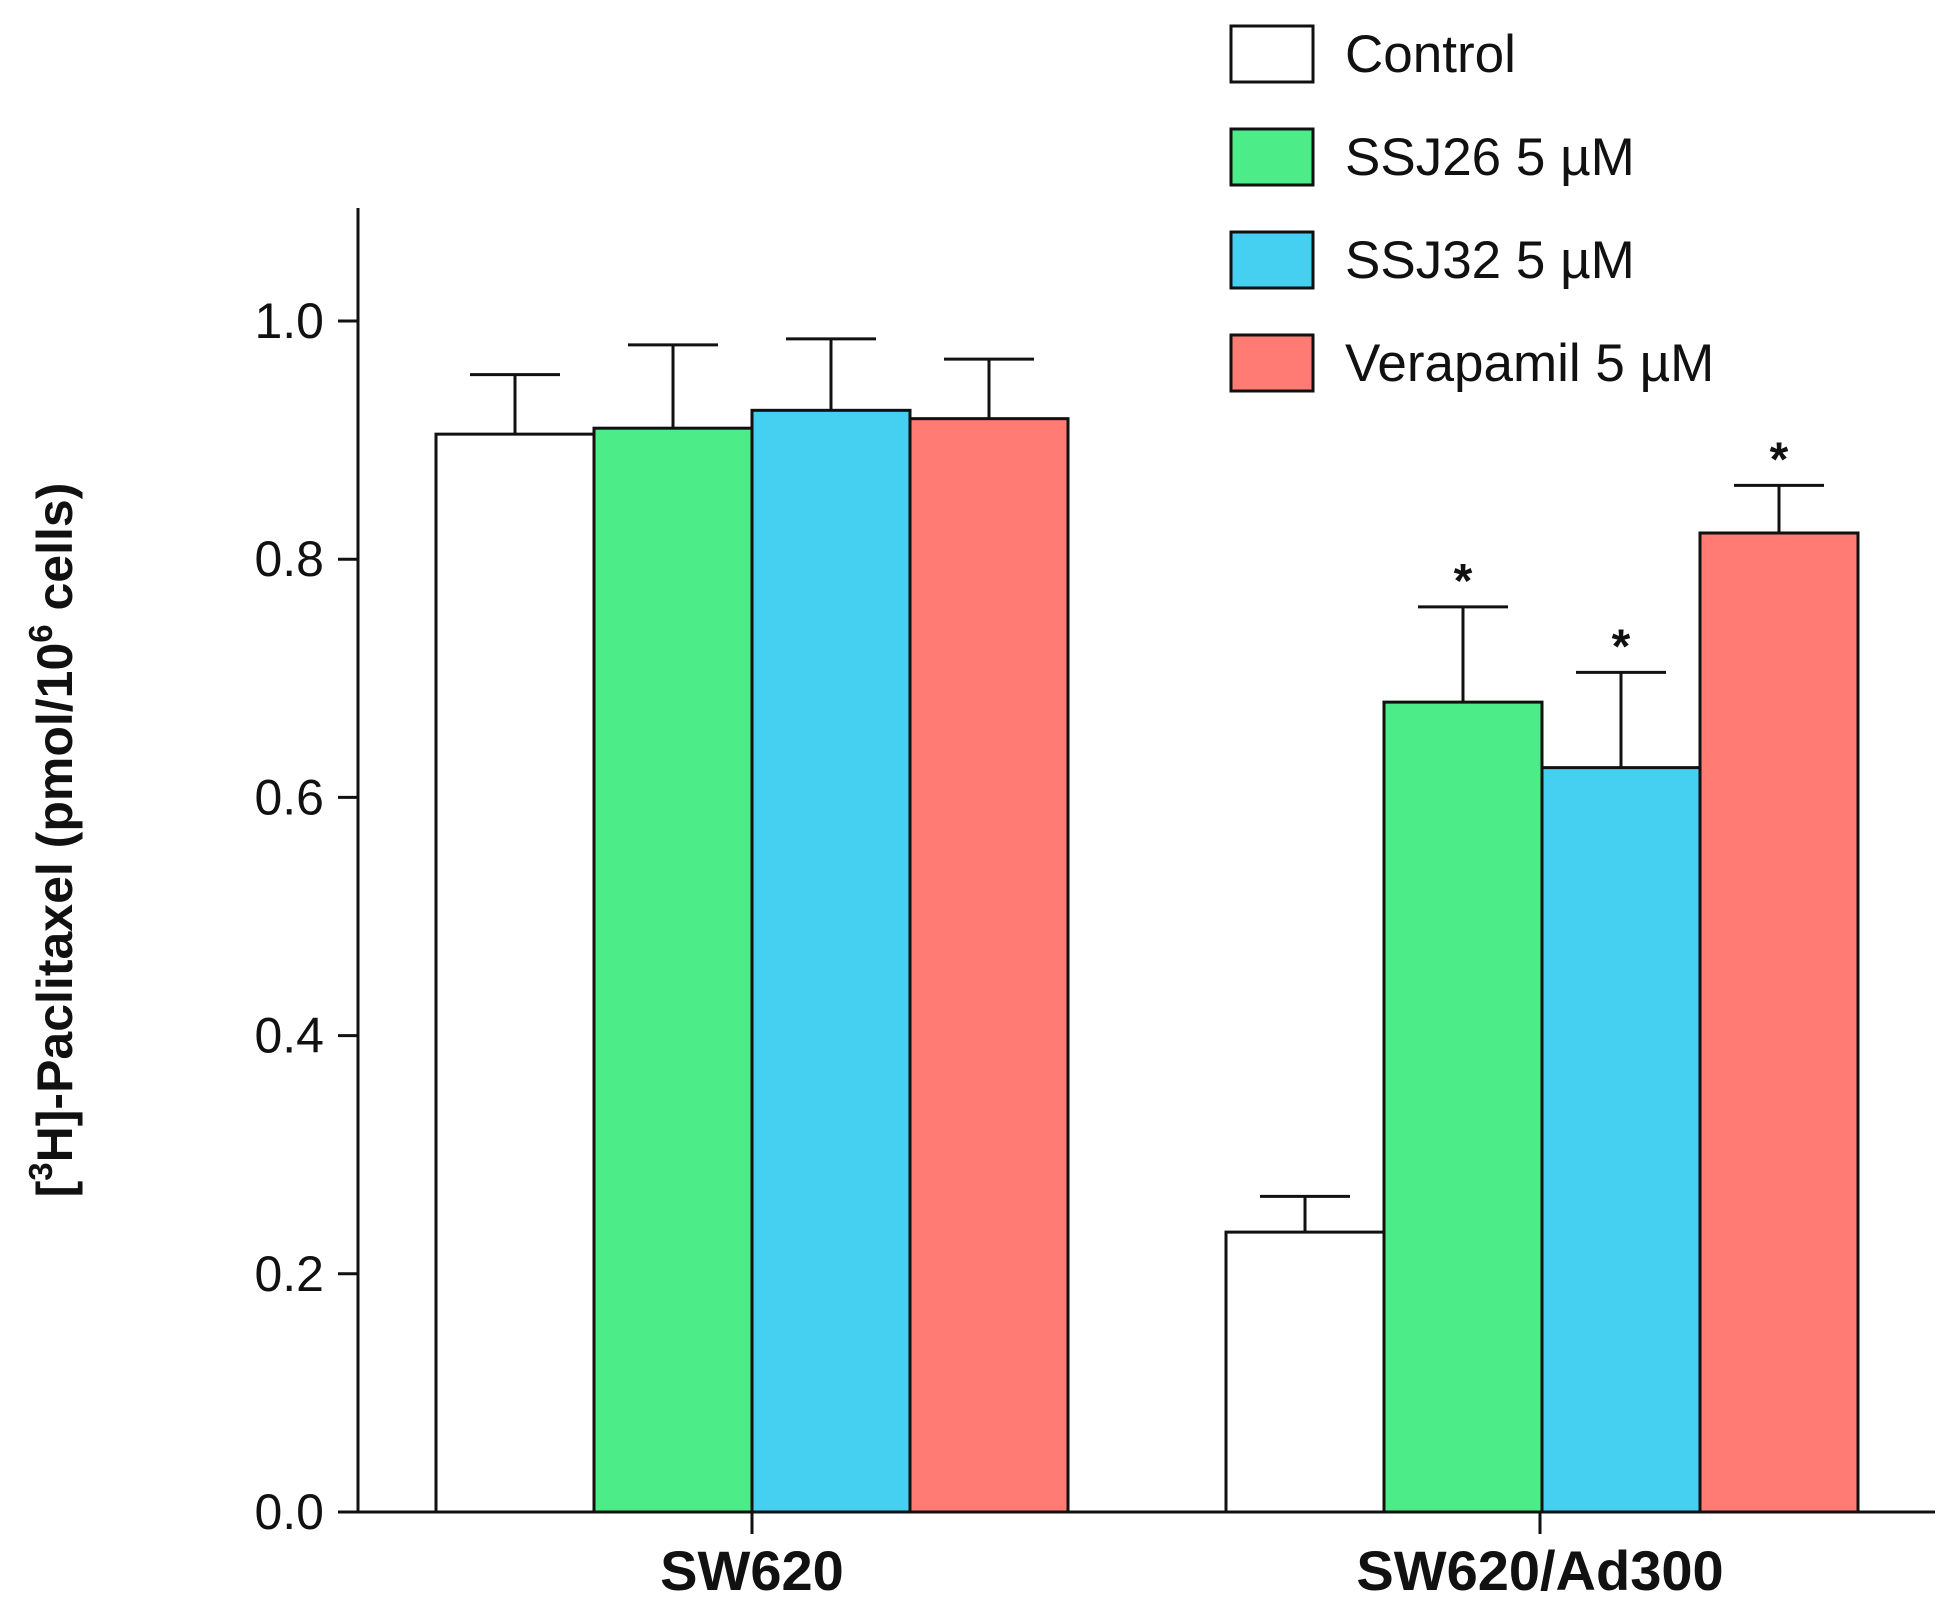 Image resolution: width=1942 pixels, height=1605 pixels. I want to click on y-axis-label-suffix: cells), so click(55, 554).